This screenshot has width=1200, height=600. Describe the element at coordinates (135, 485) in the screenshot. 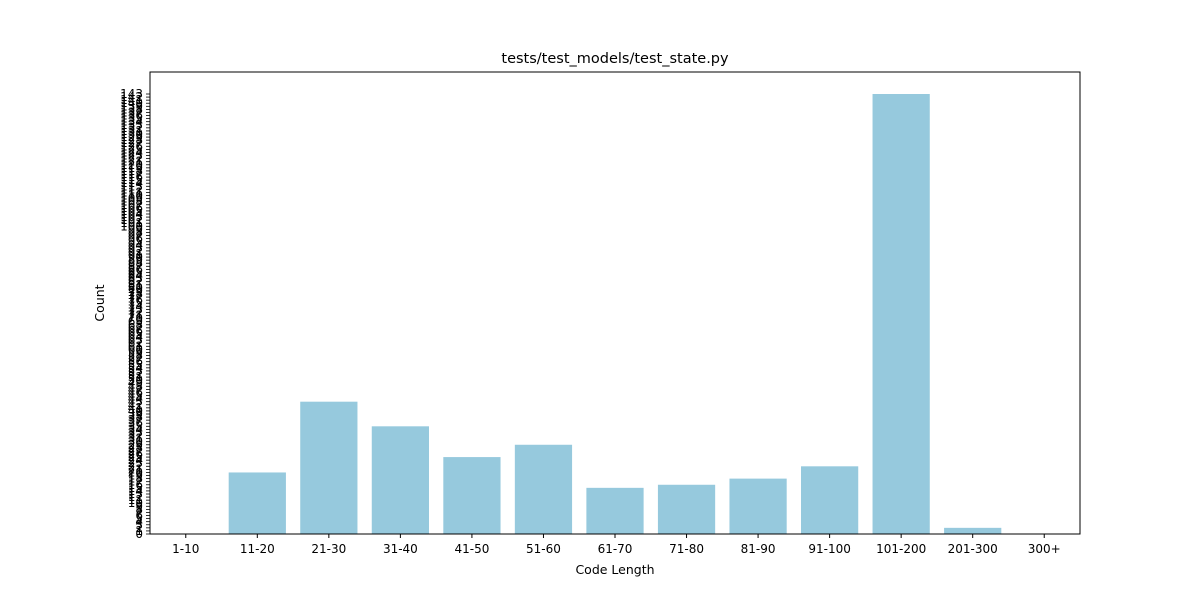

I see `y-tick-label: 16` at that location.